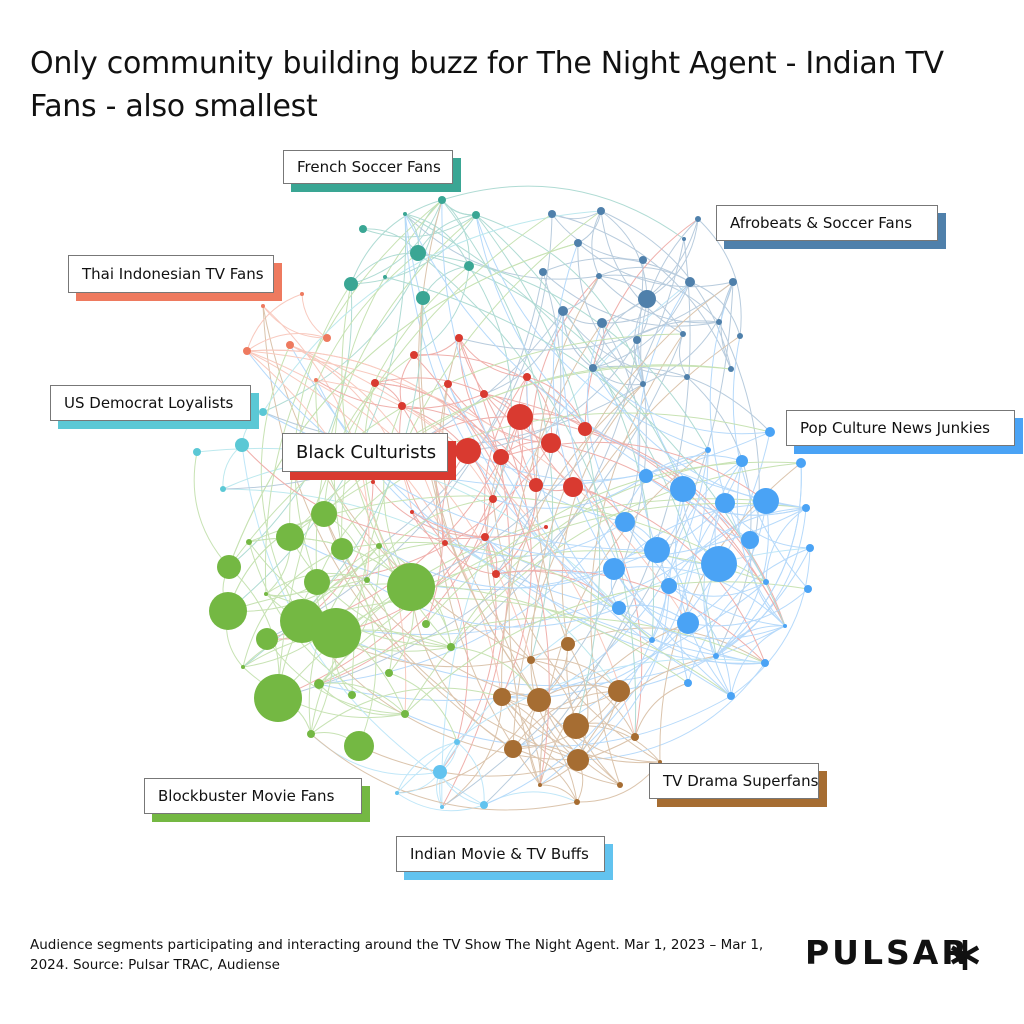 This screenshot has height=1024, width=1024. What do you see at coordinates (900, 428) in the screenshot?
I see `community-label: Pop Culture News Junkies` at bounding box center [900, 428].